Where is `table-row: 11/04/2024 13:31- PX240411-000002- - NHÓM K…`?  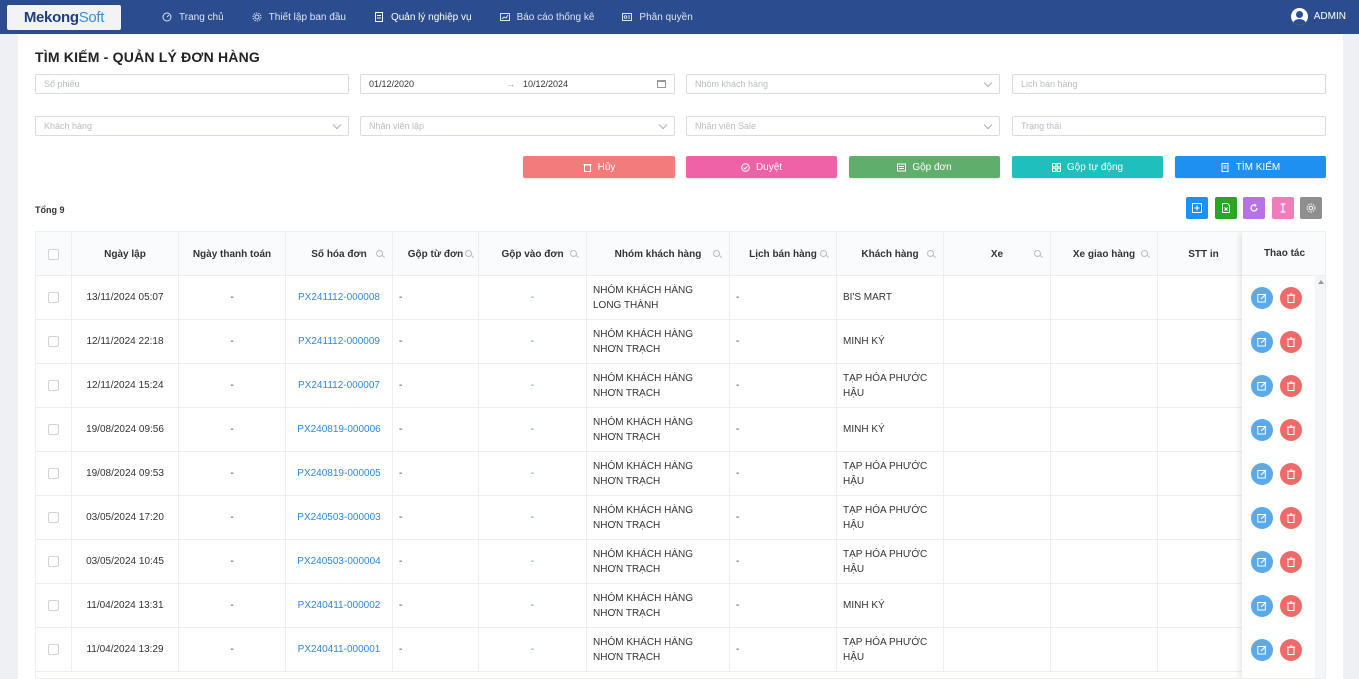
table-row: 11/04/2024 13:31- PX240411-000002- - NHÓM K… is located at coordinates (680, 606).